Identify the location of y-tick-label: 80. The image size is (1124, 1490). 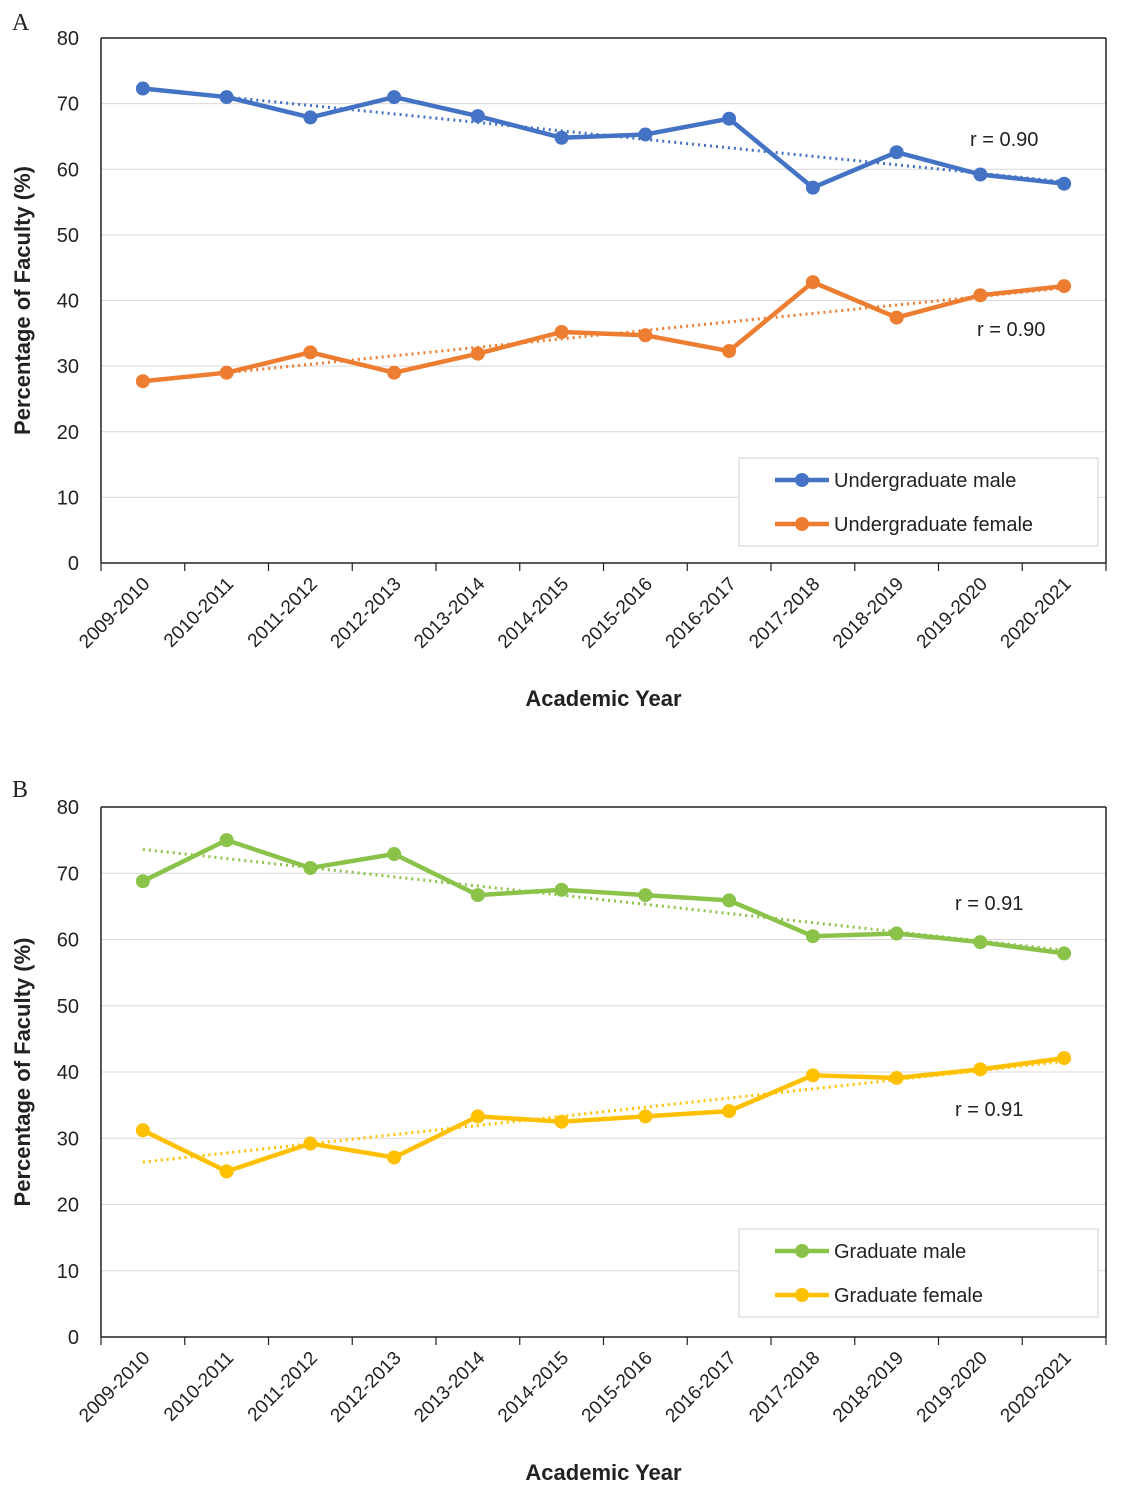
(68, 39).